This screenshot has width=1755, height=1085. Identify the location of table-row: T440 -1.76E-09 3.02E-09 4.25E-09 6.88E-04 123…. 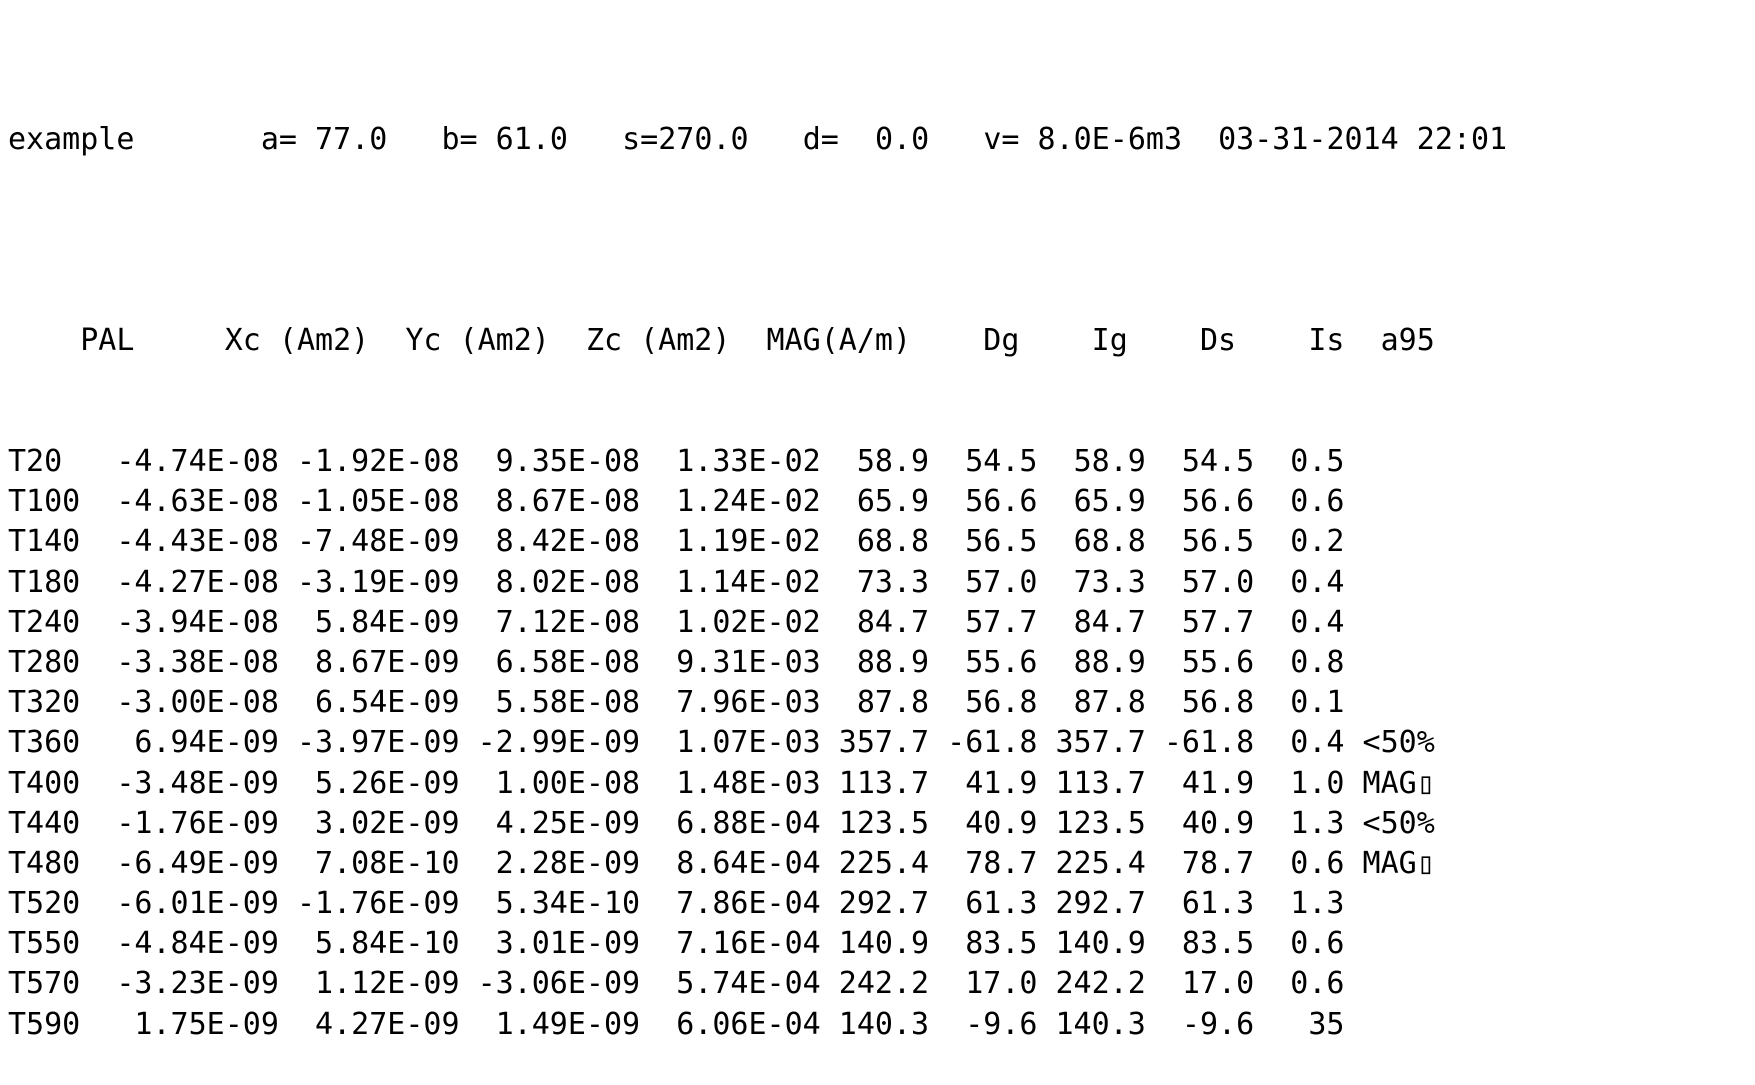
(757, 824).